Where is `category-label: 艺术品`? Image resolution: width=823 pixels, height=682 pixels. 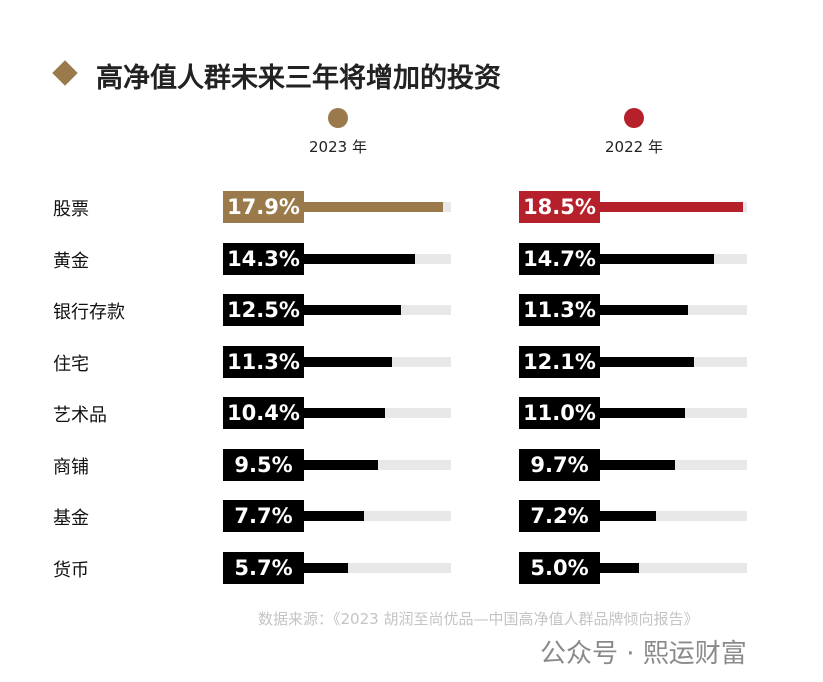
category-label: 艺术品 is located at coordinates (80, 415).